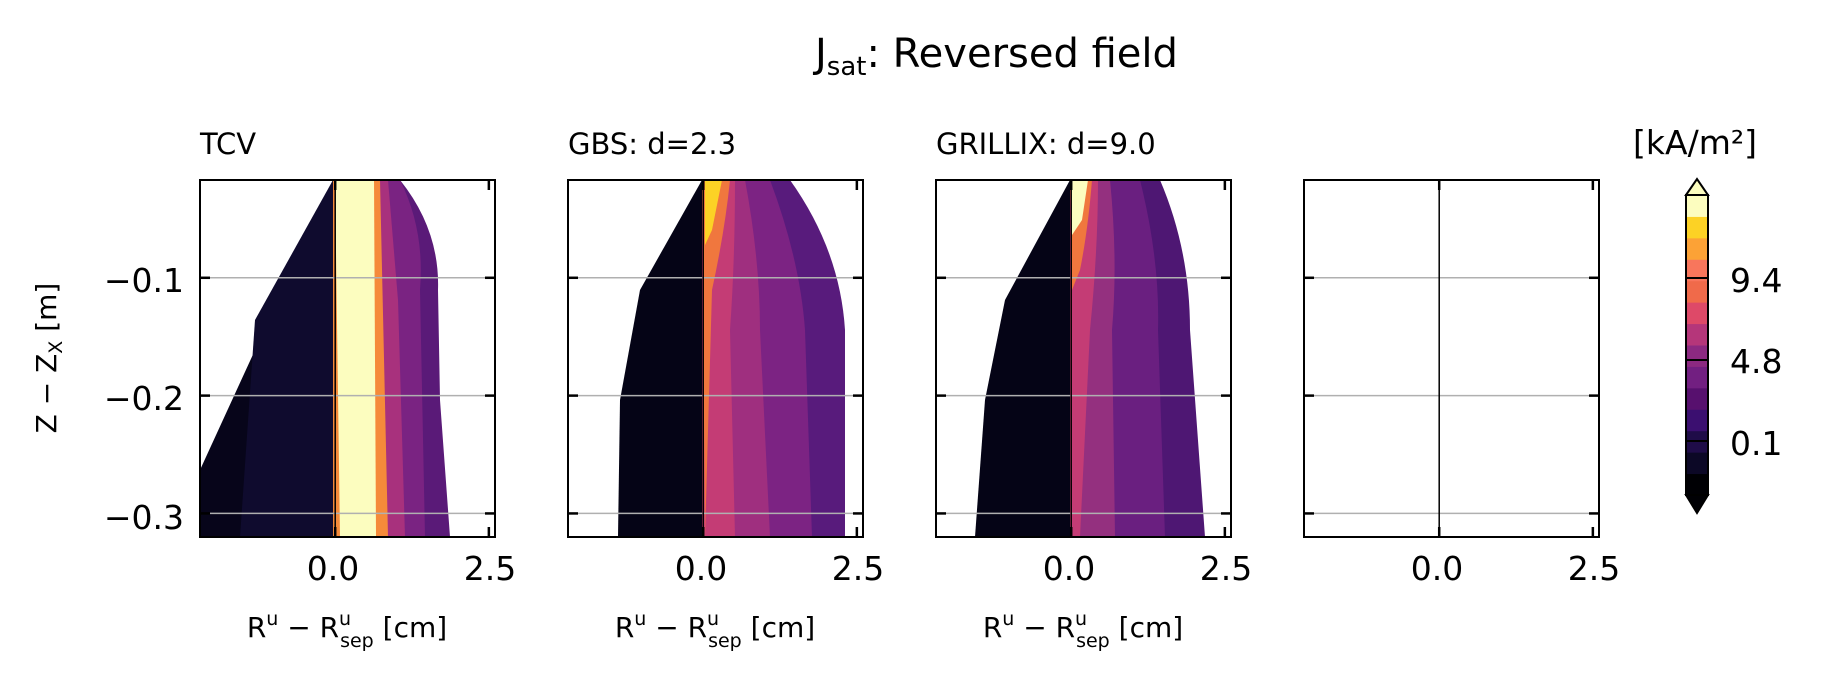  What do you see at coordinates (286, 358) in the screenshot?
I see `contour-tcv-dark2` at bounding box center [286, 358].